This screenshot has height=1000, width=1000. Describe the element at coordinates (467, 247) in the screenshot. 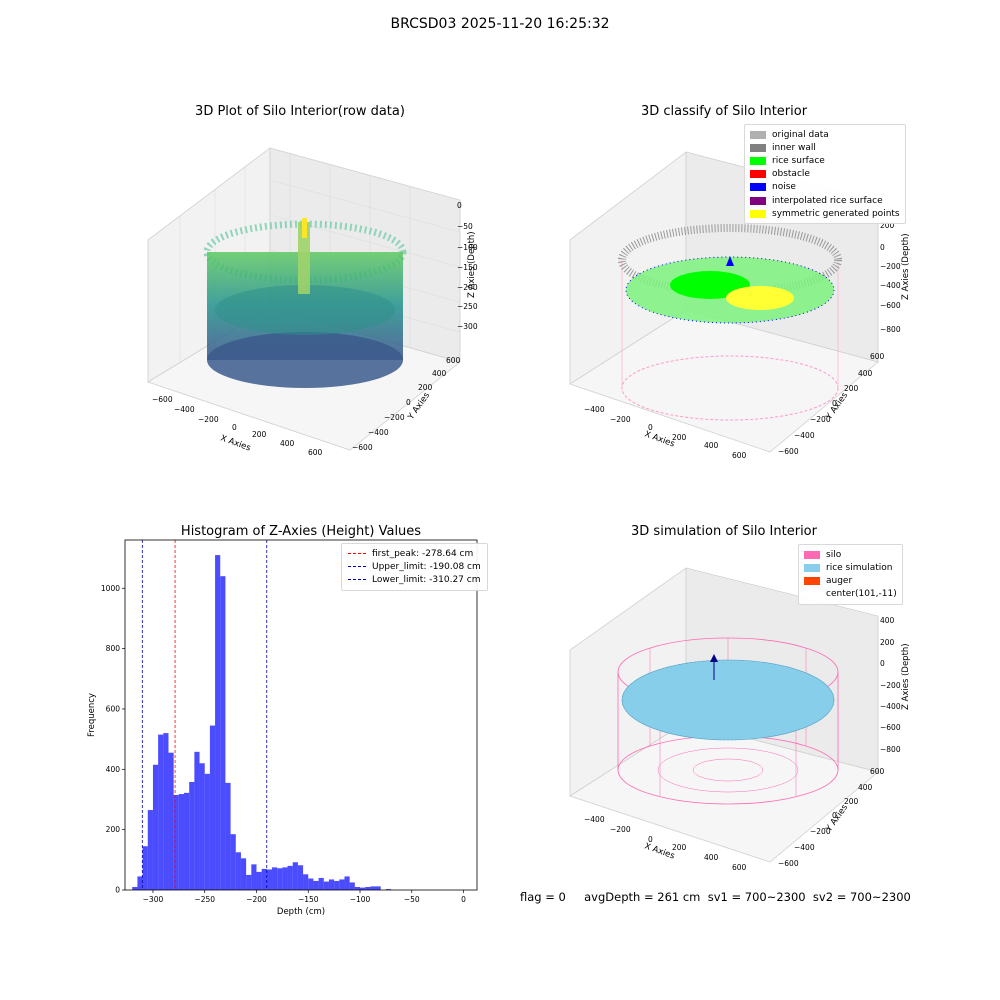

I see `plot1-ztick: −100` at that location.